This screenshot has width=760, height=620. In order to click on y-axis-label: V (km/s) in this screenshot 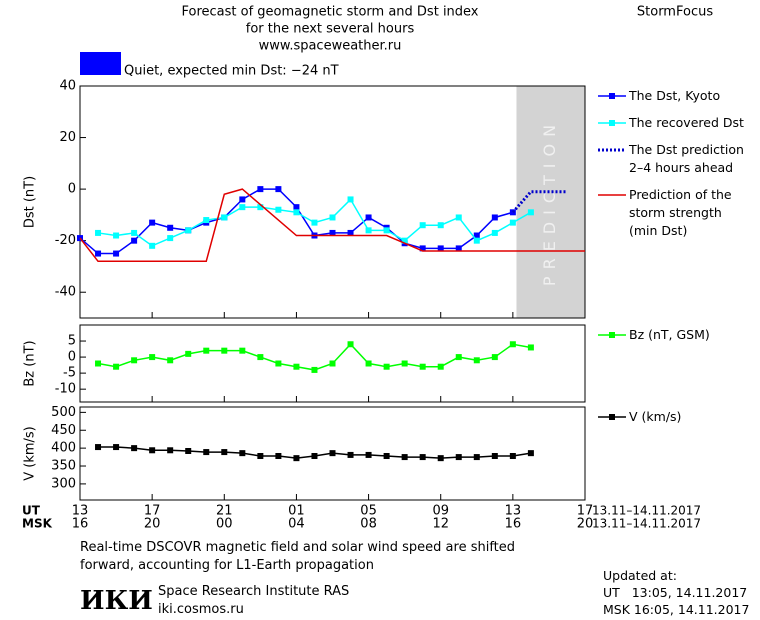, I will do `click(30, 453)`.